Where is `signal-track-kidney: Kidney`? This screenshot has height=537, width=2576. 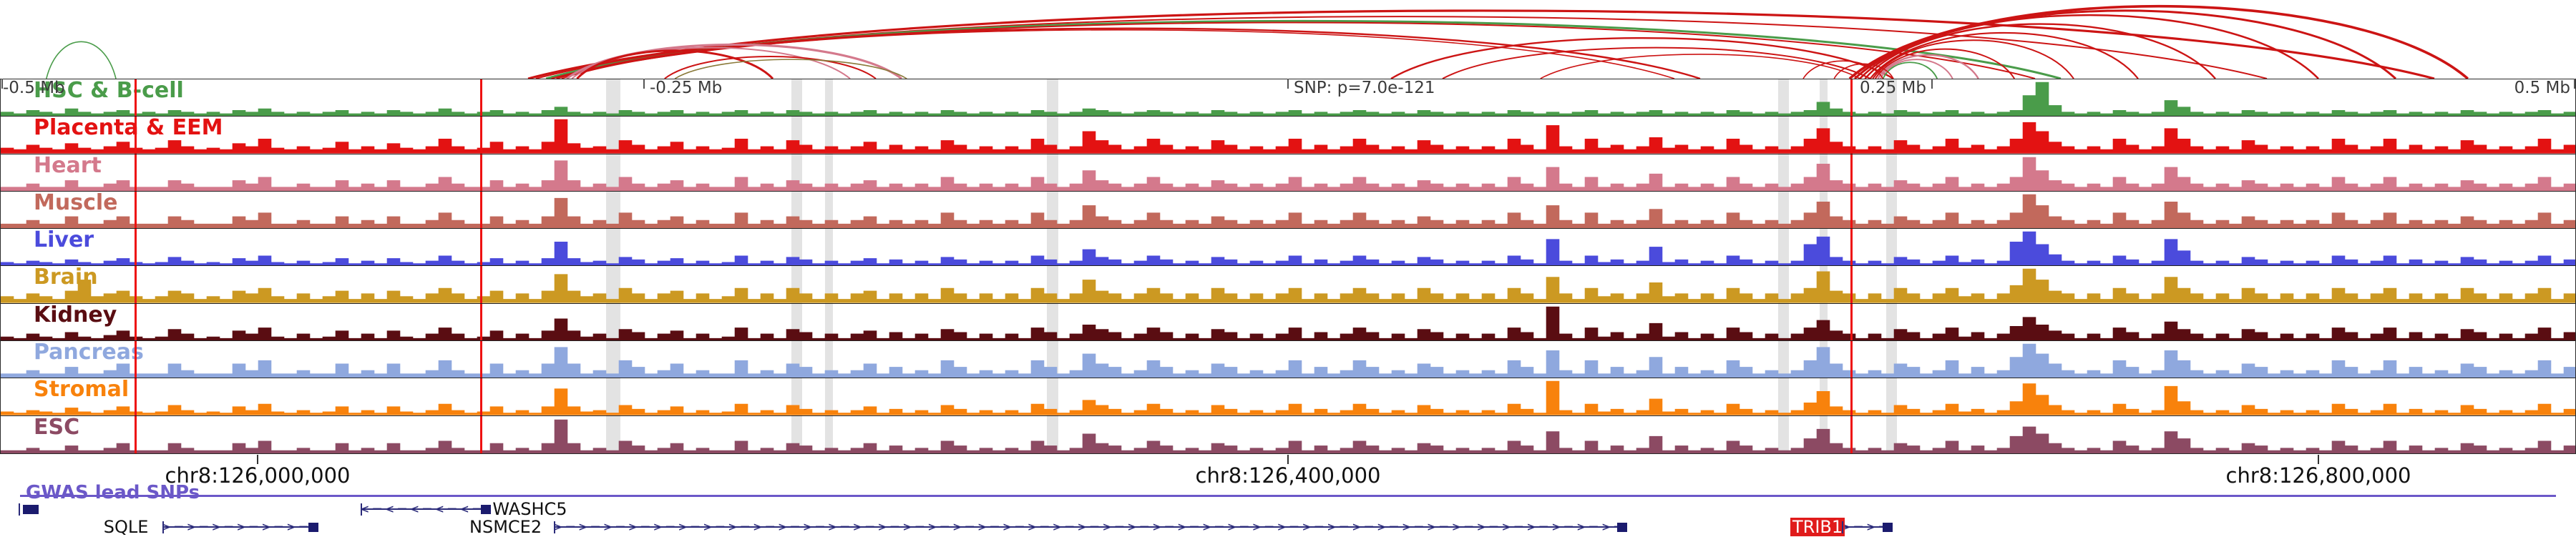
signal-track-kidney: Kidney is located at coordinates (1288, 322).